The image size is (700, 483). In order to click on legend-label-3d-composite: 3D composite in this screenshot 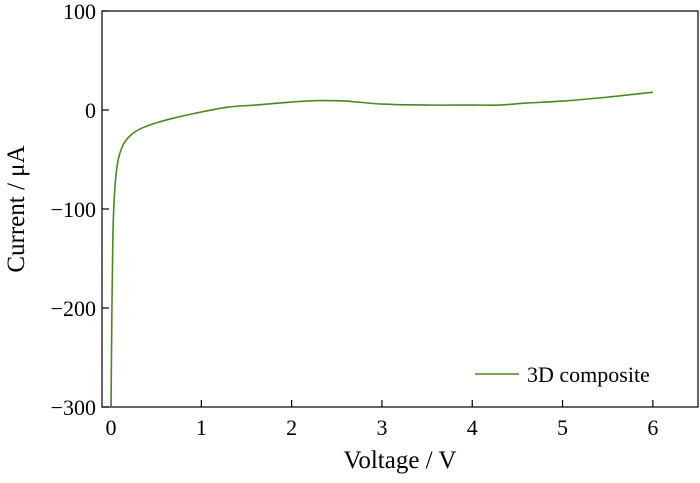, I will do `click(588, 374)`.